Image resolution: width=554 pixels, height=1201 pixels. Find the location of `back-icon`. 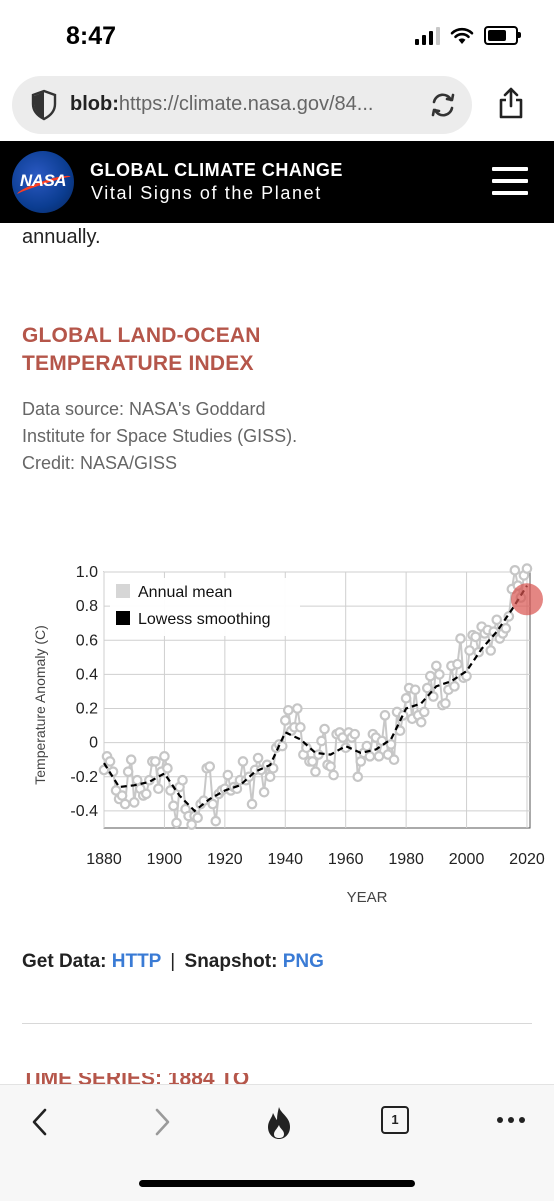

back-icon is located at coordinates (40, 1122).